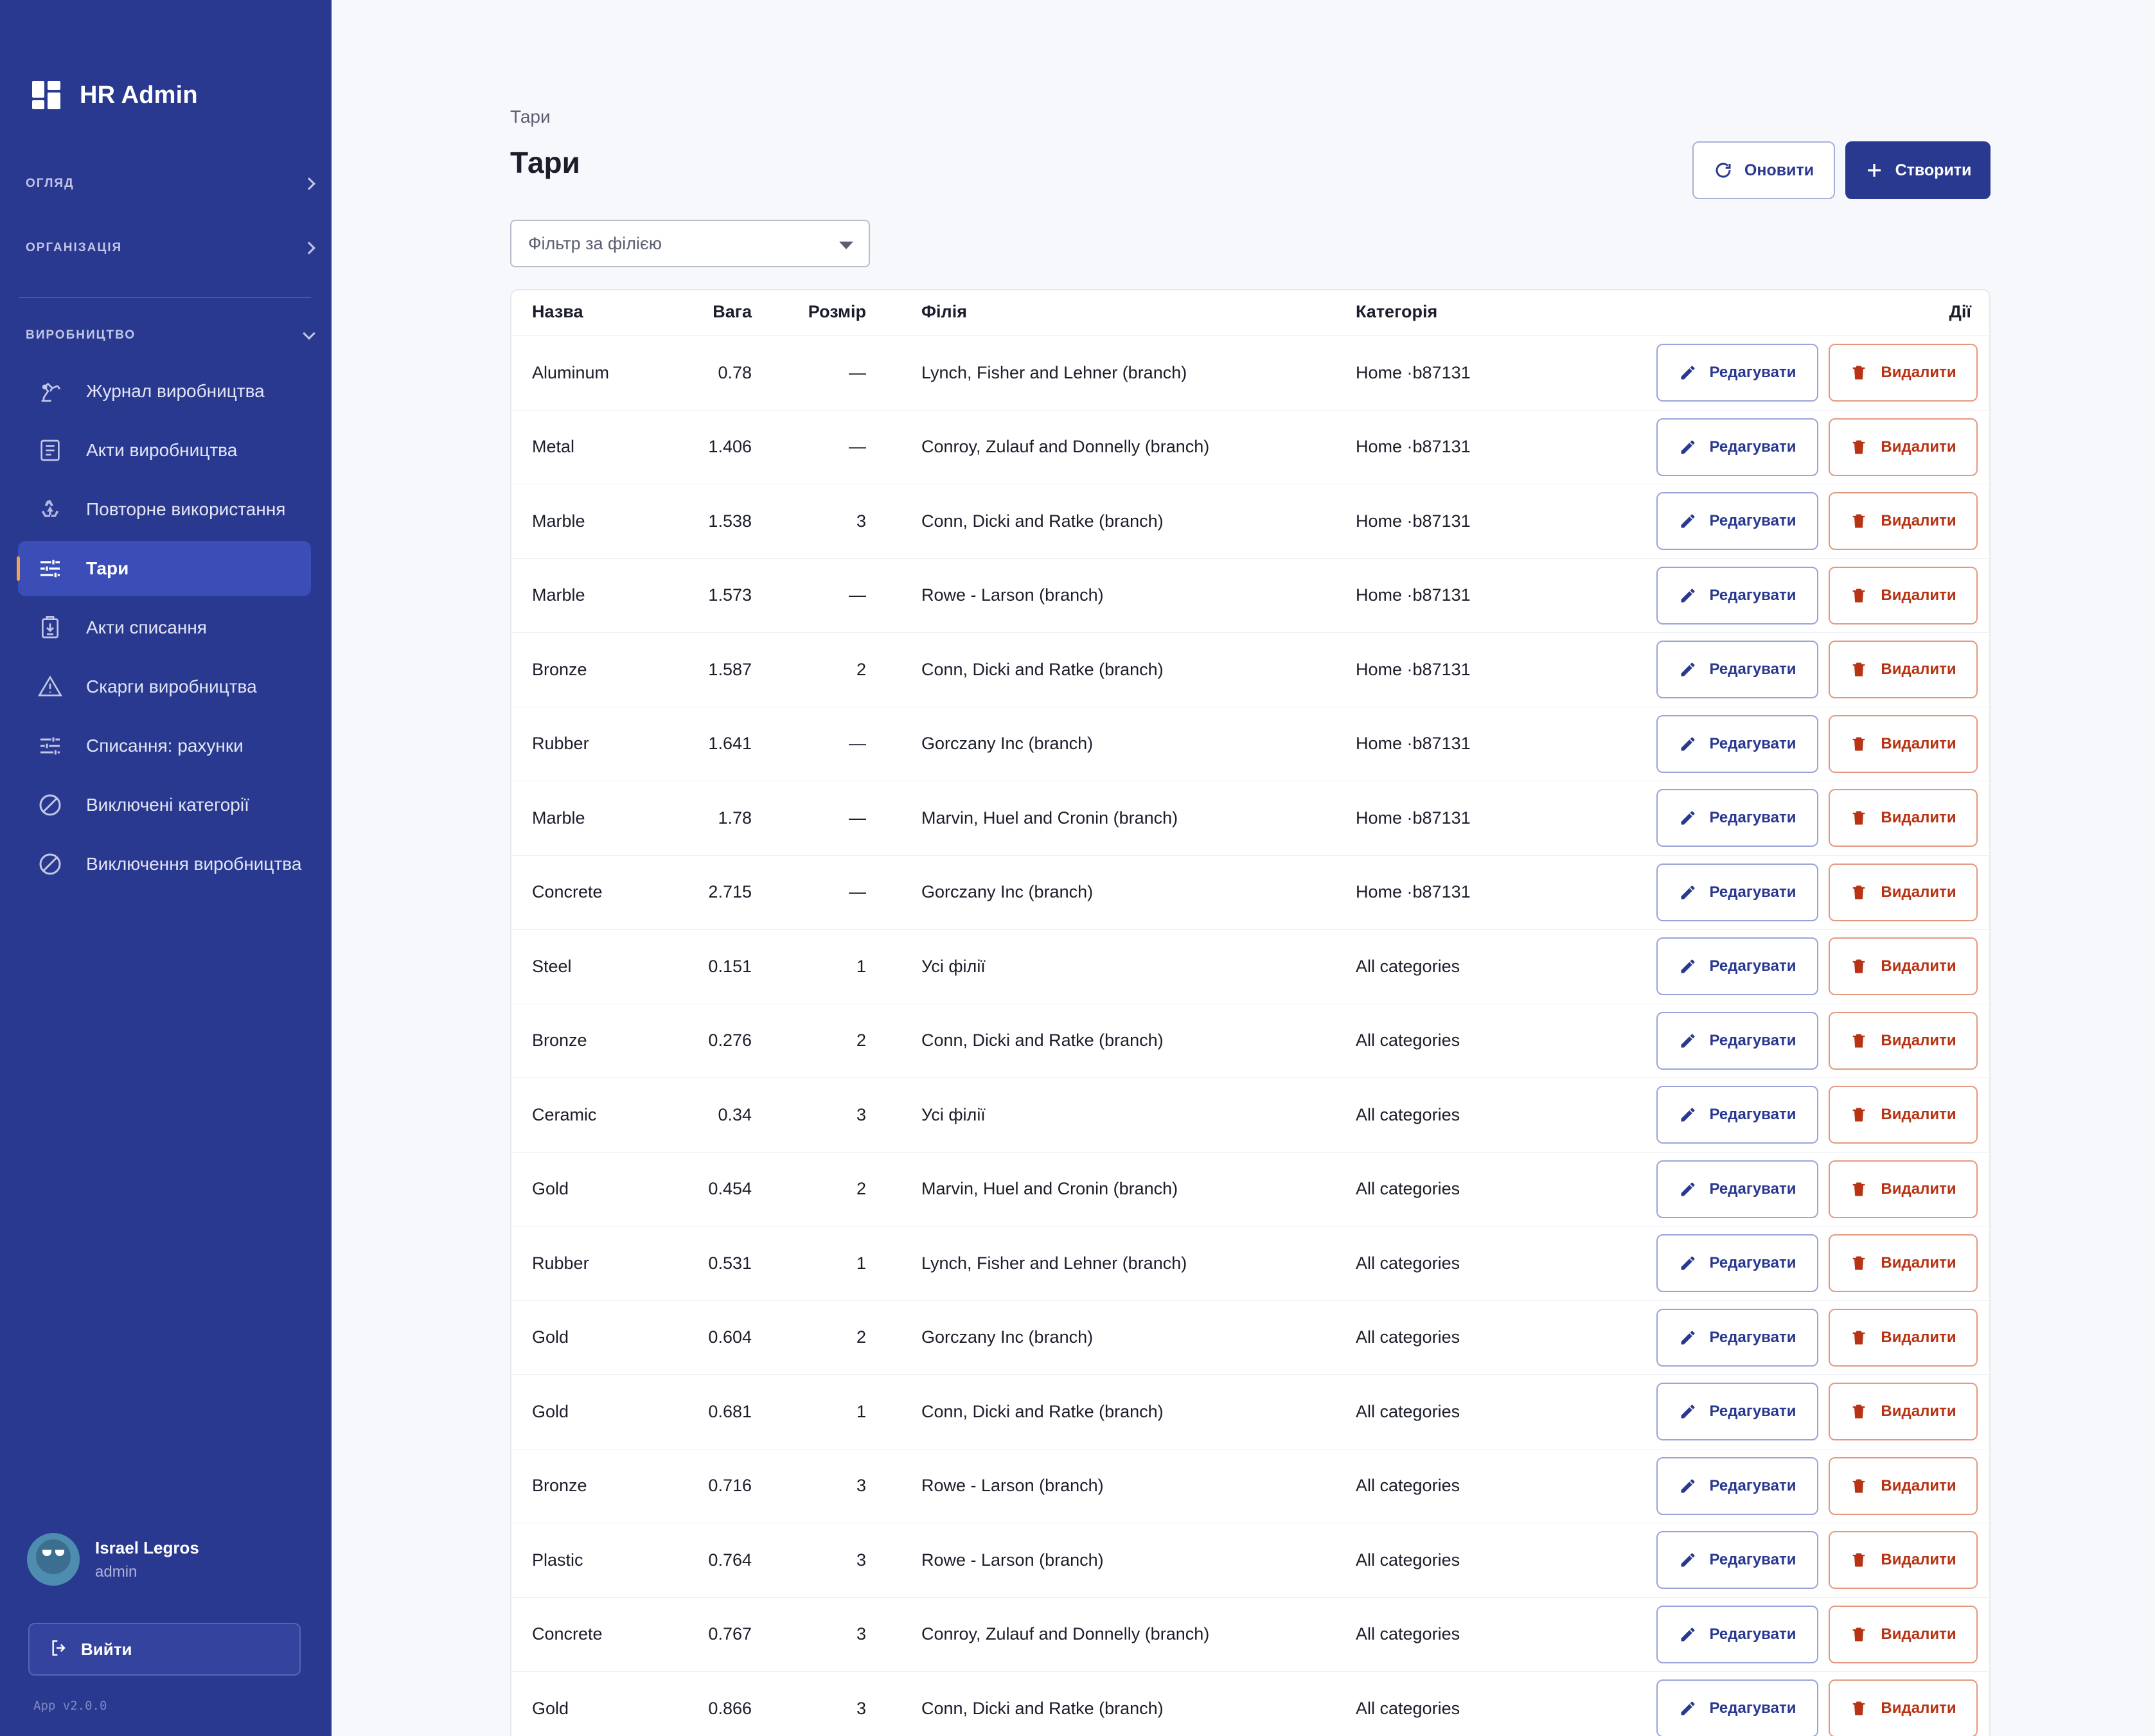 This screenshot has width=2155, height=1736. What do you see at coordinates (1054, 372) in the screenshot?
I see `cell-branch: Lynch, Fisher and Lehner (branch)` at bounding box center [1054, 372].